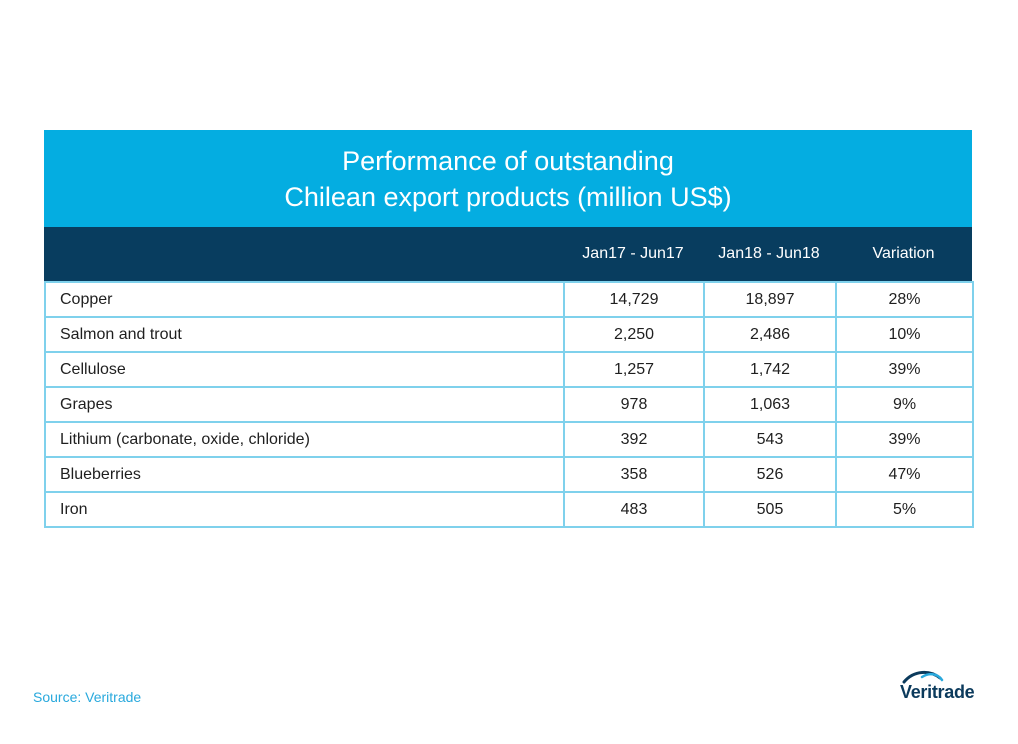  Describe the element at coordinates (769, 253) in the screenshot. I see `column-header-jan18-jun18: Jan18 - Jun18` at that location.